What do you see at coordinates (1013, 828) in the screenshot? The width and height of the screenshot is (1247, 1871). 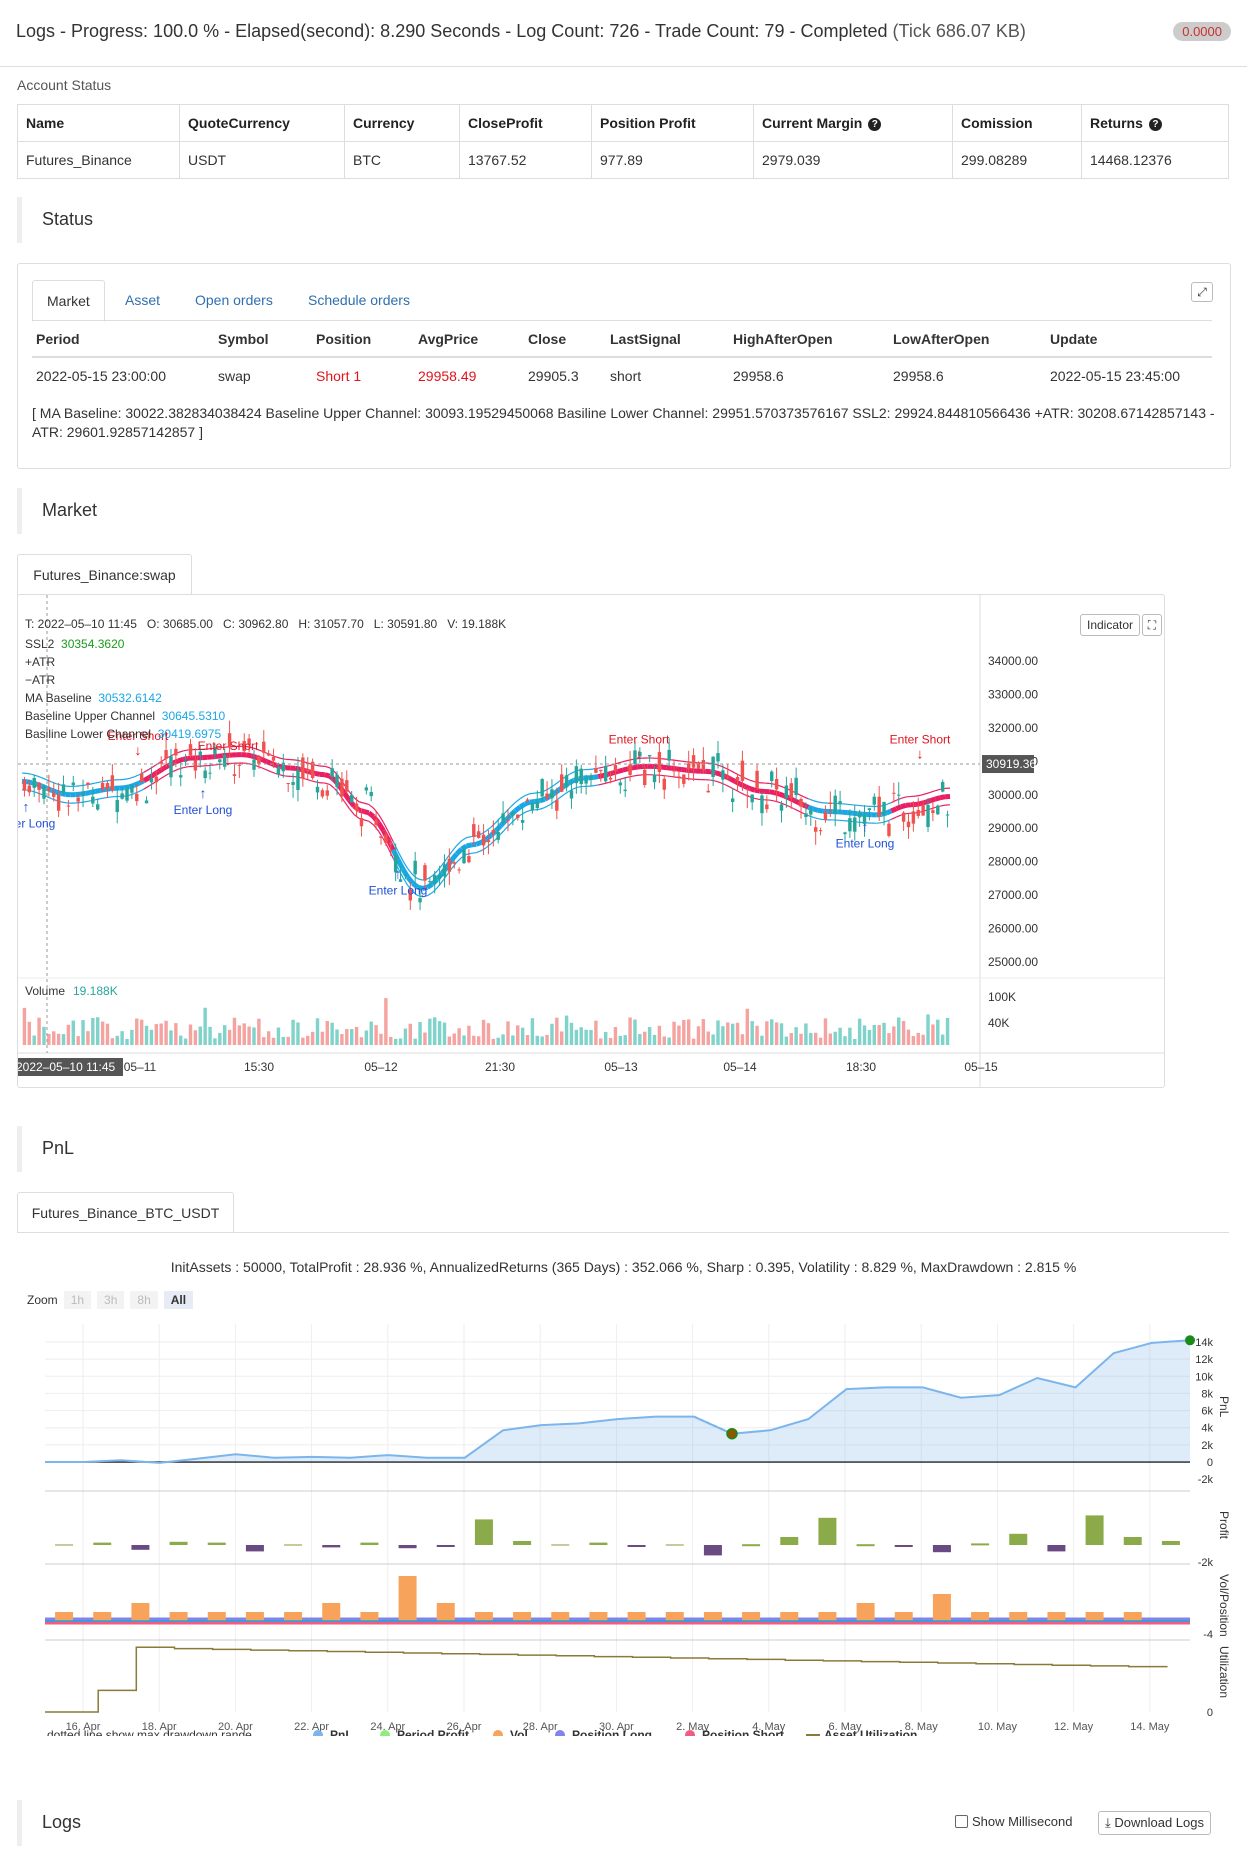 I see `price-tick: 29000.00` at bounding box center [1013, 828].